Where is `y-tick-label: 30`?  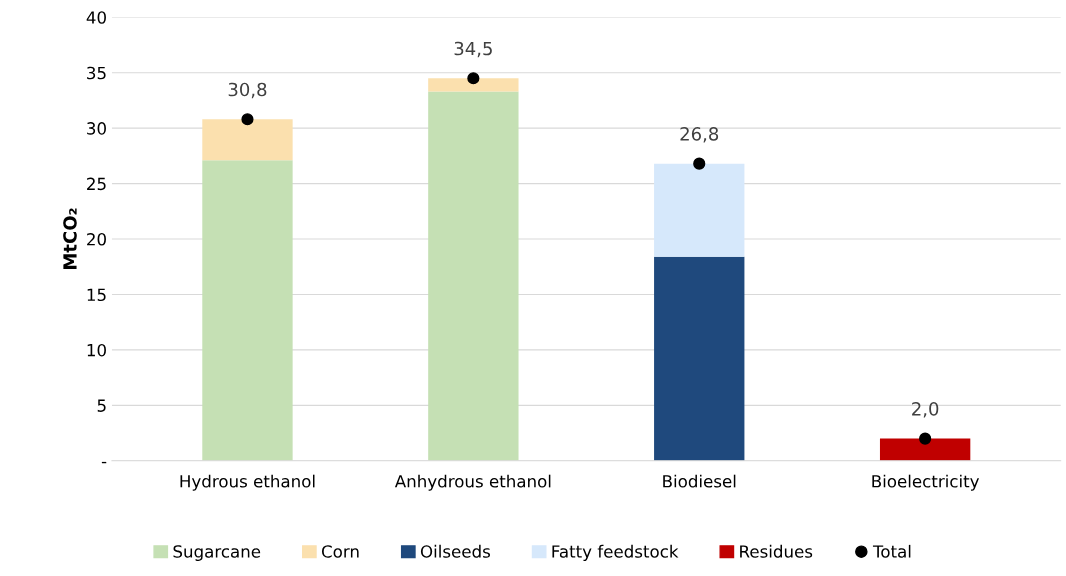 y-tick-label: 30 is located at coordinates (96, 128).